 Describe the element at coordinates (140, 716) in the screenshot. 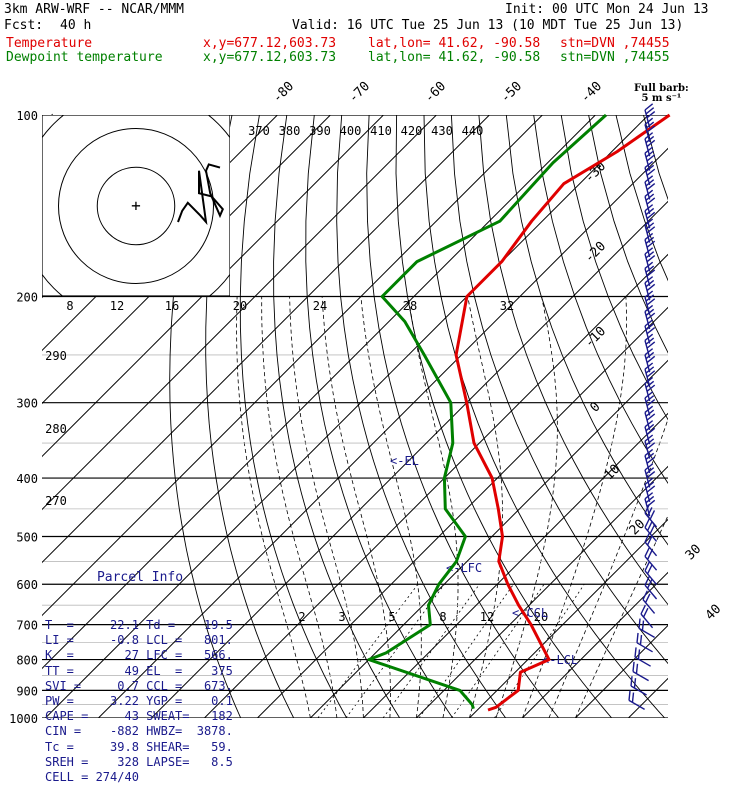

I see `parcel-row: CAPE = 43 SWEAT= 182` at that location.